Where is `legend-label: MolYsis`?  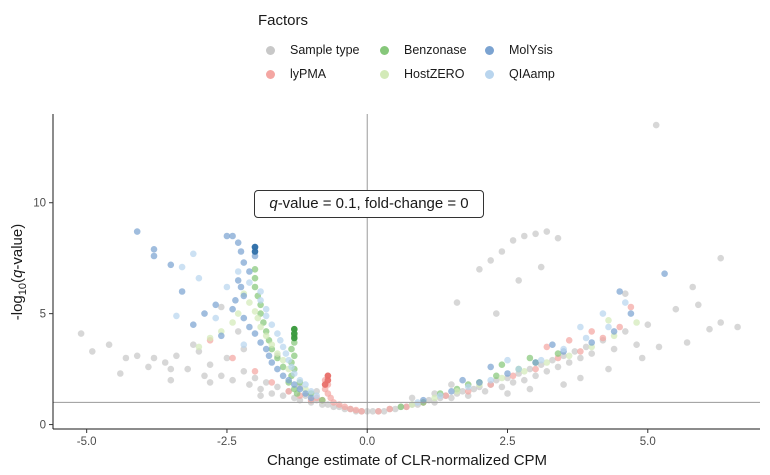 legend-label: MolYsis is located at coordinates (531, 50).